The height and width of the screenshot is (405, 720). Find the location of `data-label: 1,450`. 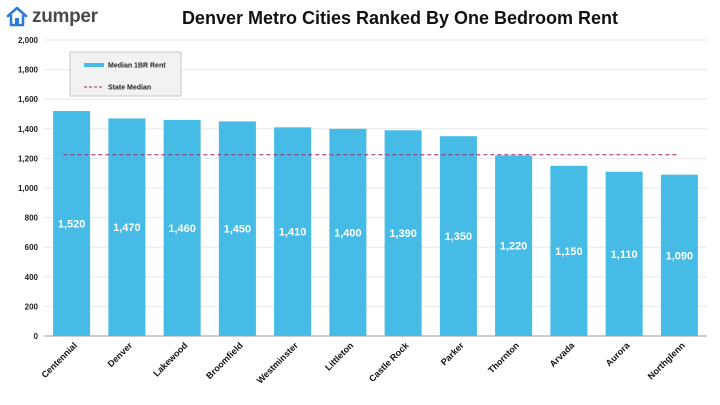

data-label: 1,450 is located at coordinates (238, 230).